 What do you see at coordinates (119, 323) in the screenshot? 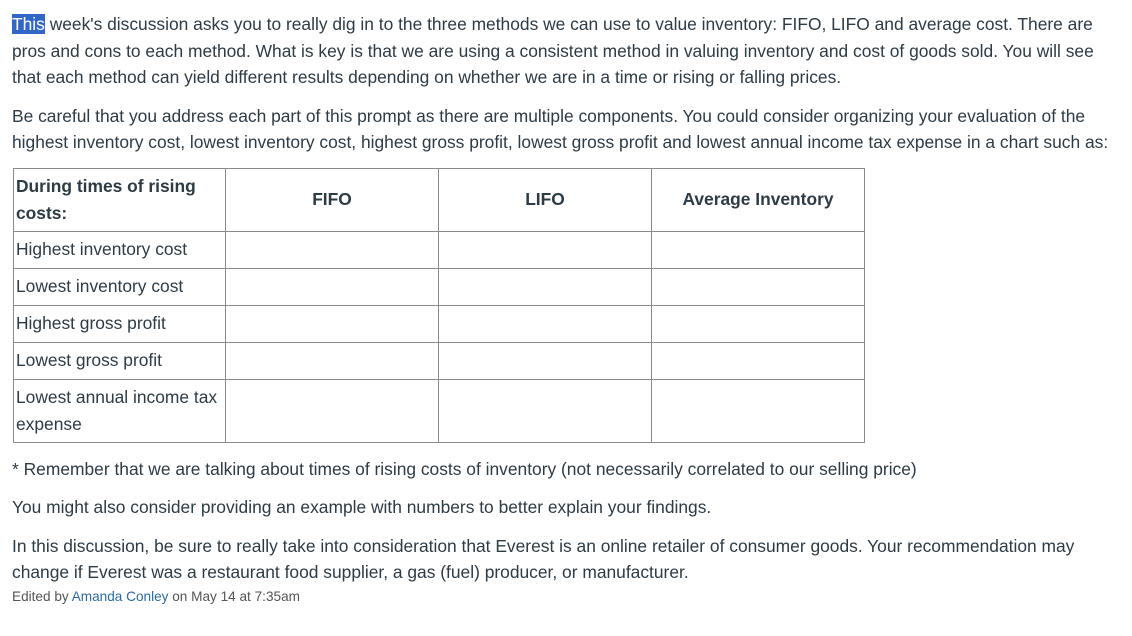
I see `table-cell: Highest gross profit` at bounding box center [119, 323].